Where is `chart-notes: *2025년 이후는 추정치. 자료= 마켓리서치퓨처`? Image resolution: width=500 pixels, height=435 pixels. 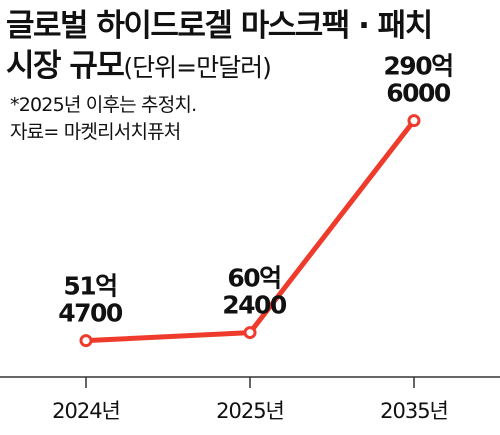 chart-notes: *2025년 이후는 추정치. 자료= 마켓리서치퓨처 is located at coordinates (103, 119).